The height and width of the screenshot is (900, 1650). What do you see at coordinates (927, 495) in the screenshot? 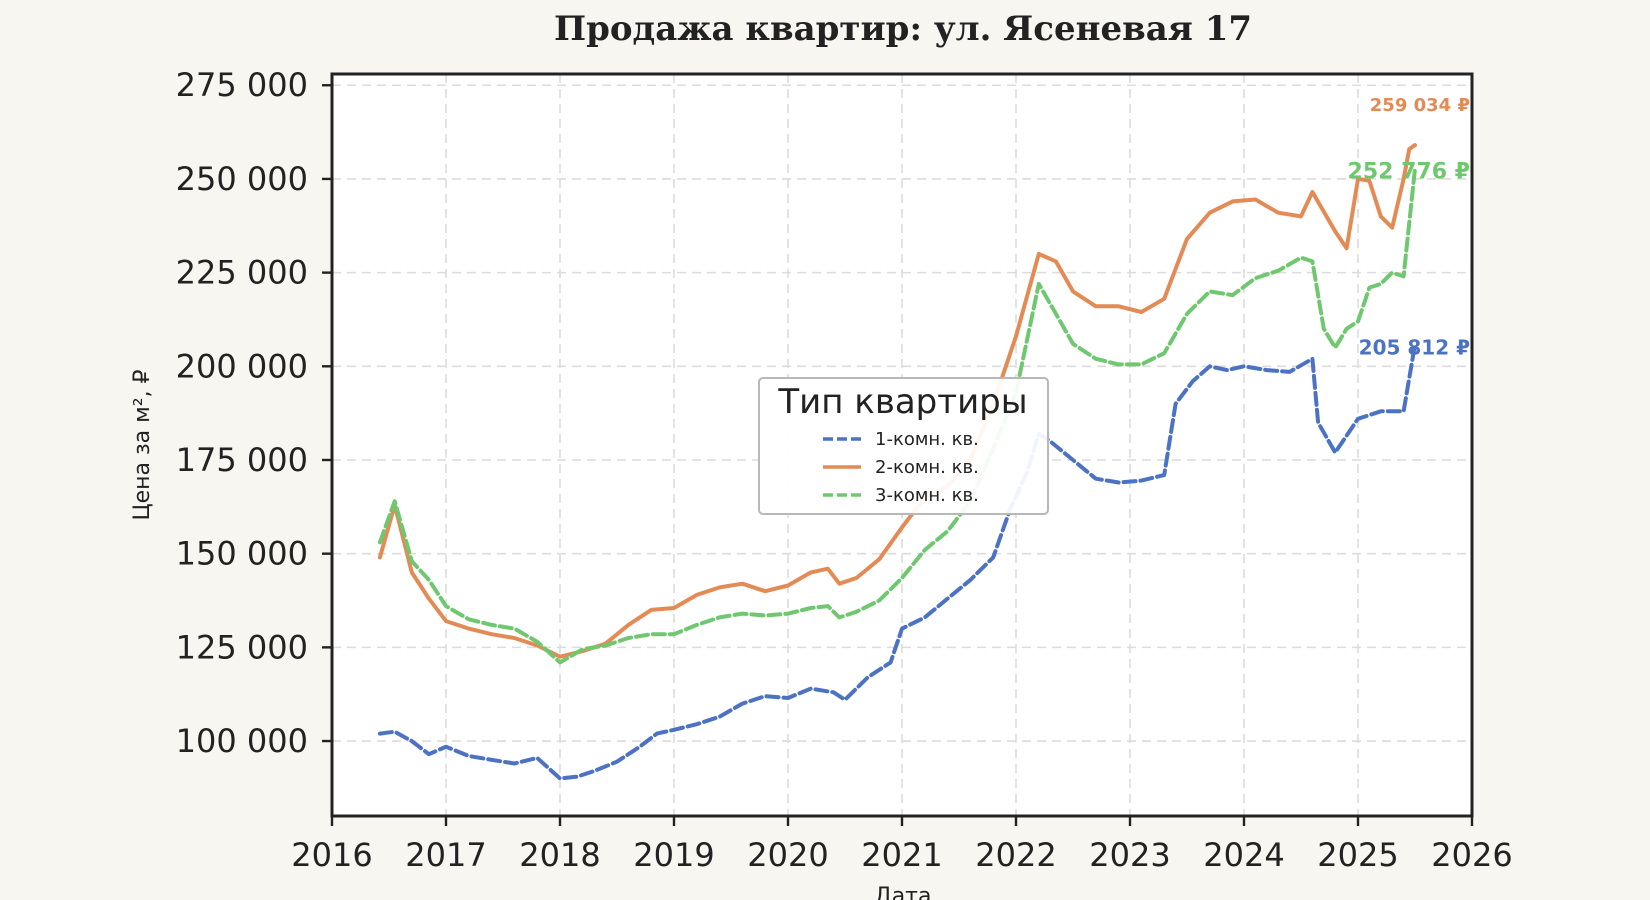
I see `legend-label-3-room: 3-комн. кв.` at bounding box center [927, 495].